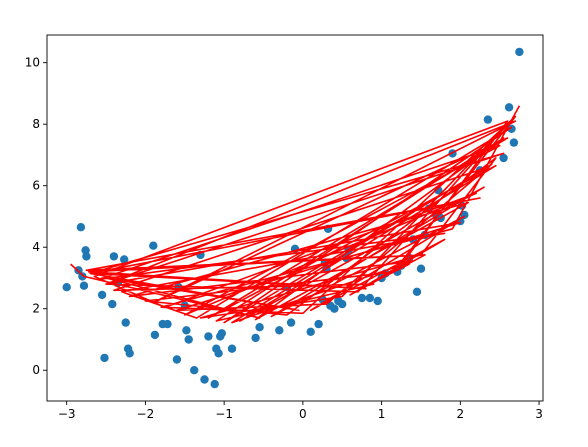 This screenshot has width=588, height=447. I want to click on y-tick-label: 4, so click(36, 247).